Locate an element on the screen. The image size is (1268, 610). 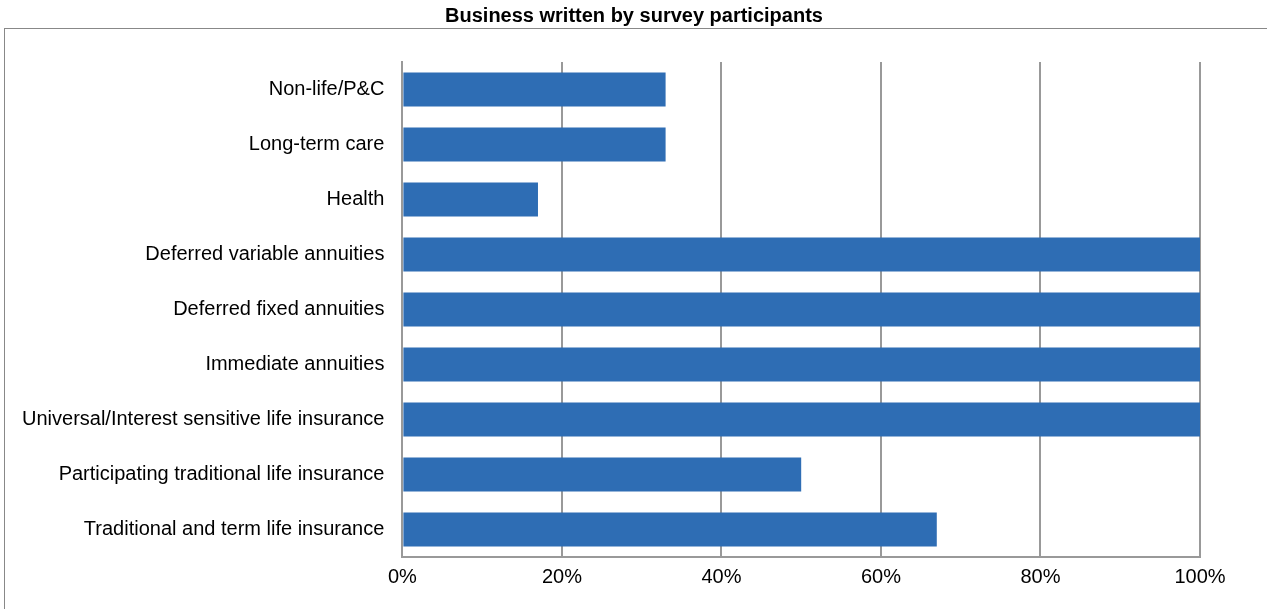
chart-title: Business written by survey participants is located at coordinates (634, 15).